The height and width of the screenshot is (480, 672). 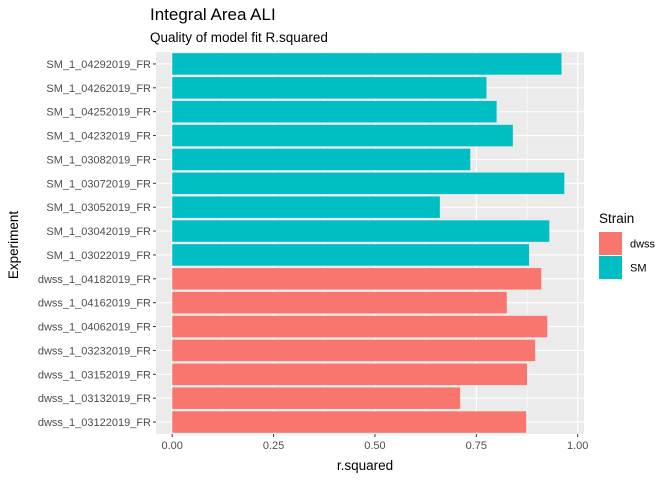 I want to click on y-tick-label: SM_1_03082019_FR, so click(x=98, y=160).